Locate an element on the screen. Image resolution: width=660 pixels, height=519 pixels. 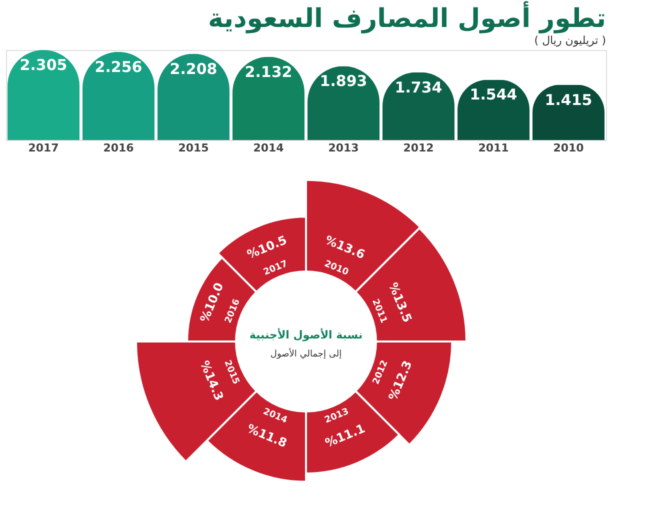
category-label: 2014 is located at coordinates (275, 416).